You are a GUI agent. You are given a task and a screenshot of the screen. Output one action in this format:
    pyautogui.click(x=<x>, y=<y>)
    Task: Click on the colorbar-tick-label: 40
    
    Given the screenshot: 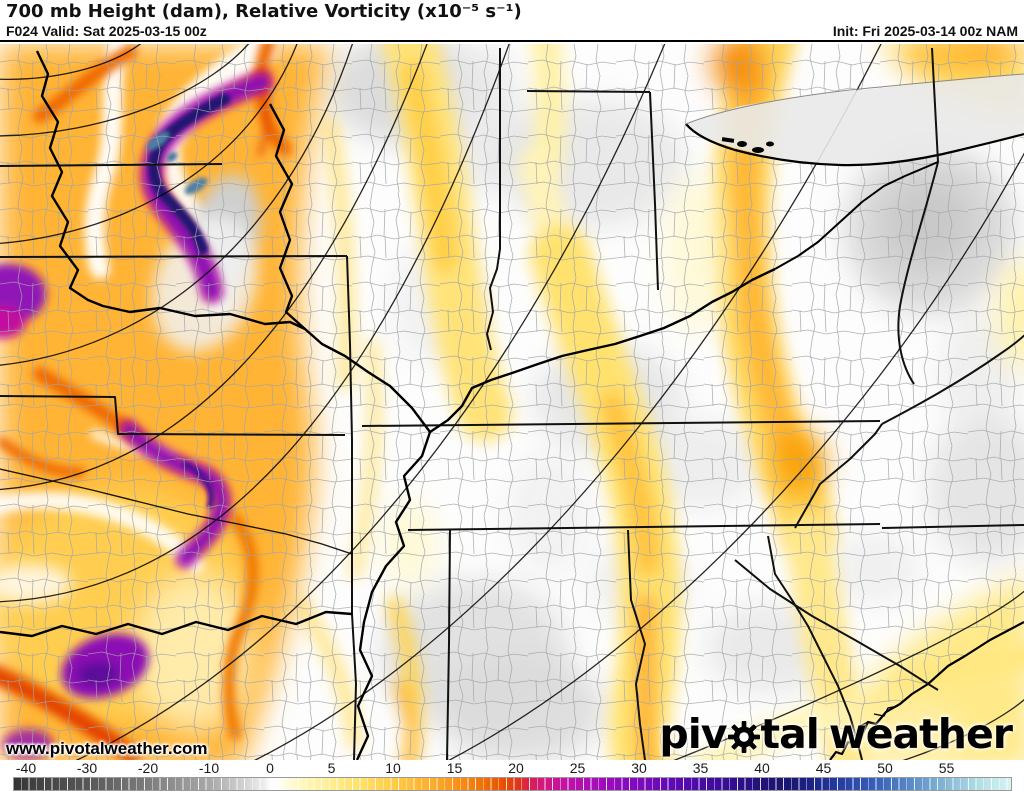 What is the action you would take?
    pyautogui.click(x=762, y=768)
    